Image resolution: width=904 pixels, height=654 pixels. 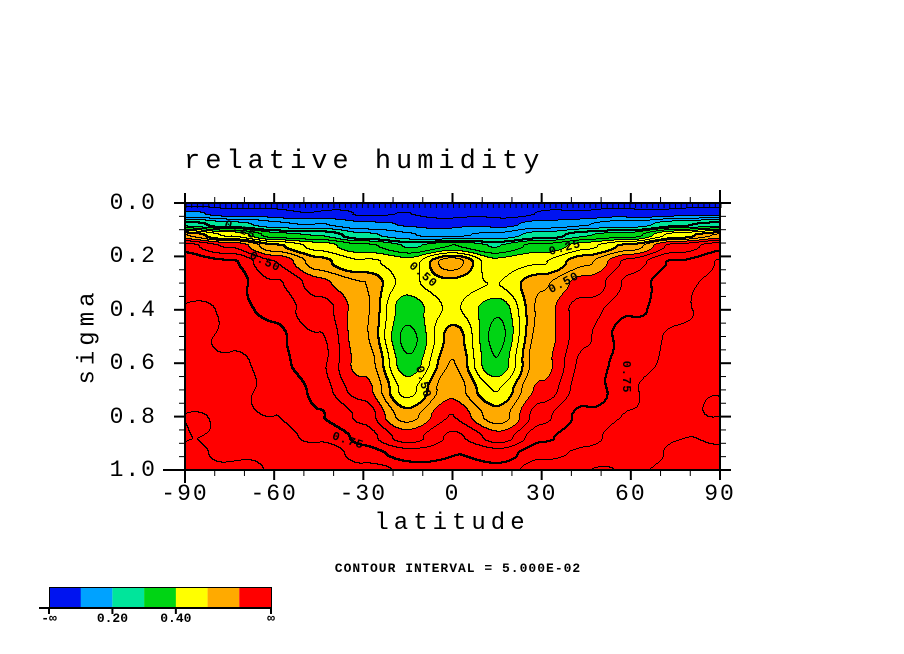 What do you see at coordinates (452, 494) in the screenshot?
I see `x-tick-label: 0` at bounding box center [452, 494].